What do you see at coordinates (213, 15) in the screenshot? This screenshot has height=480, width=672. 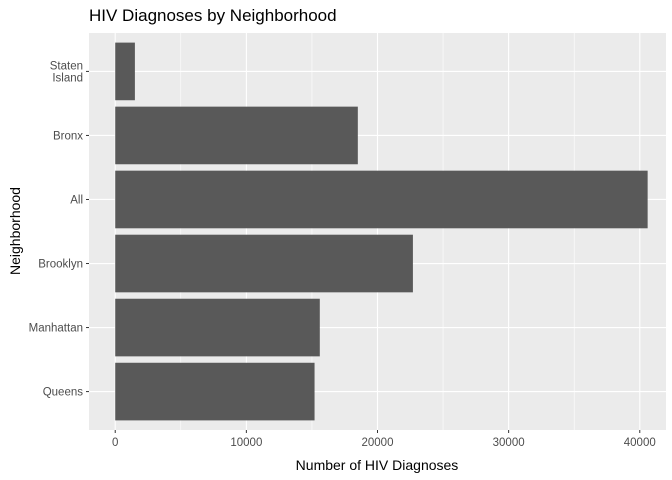 I see `chart-title: HIV Diagnoses by Neighborhood` at bounding box center [213, 15].